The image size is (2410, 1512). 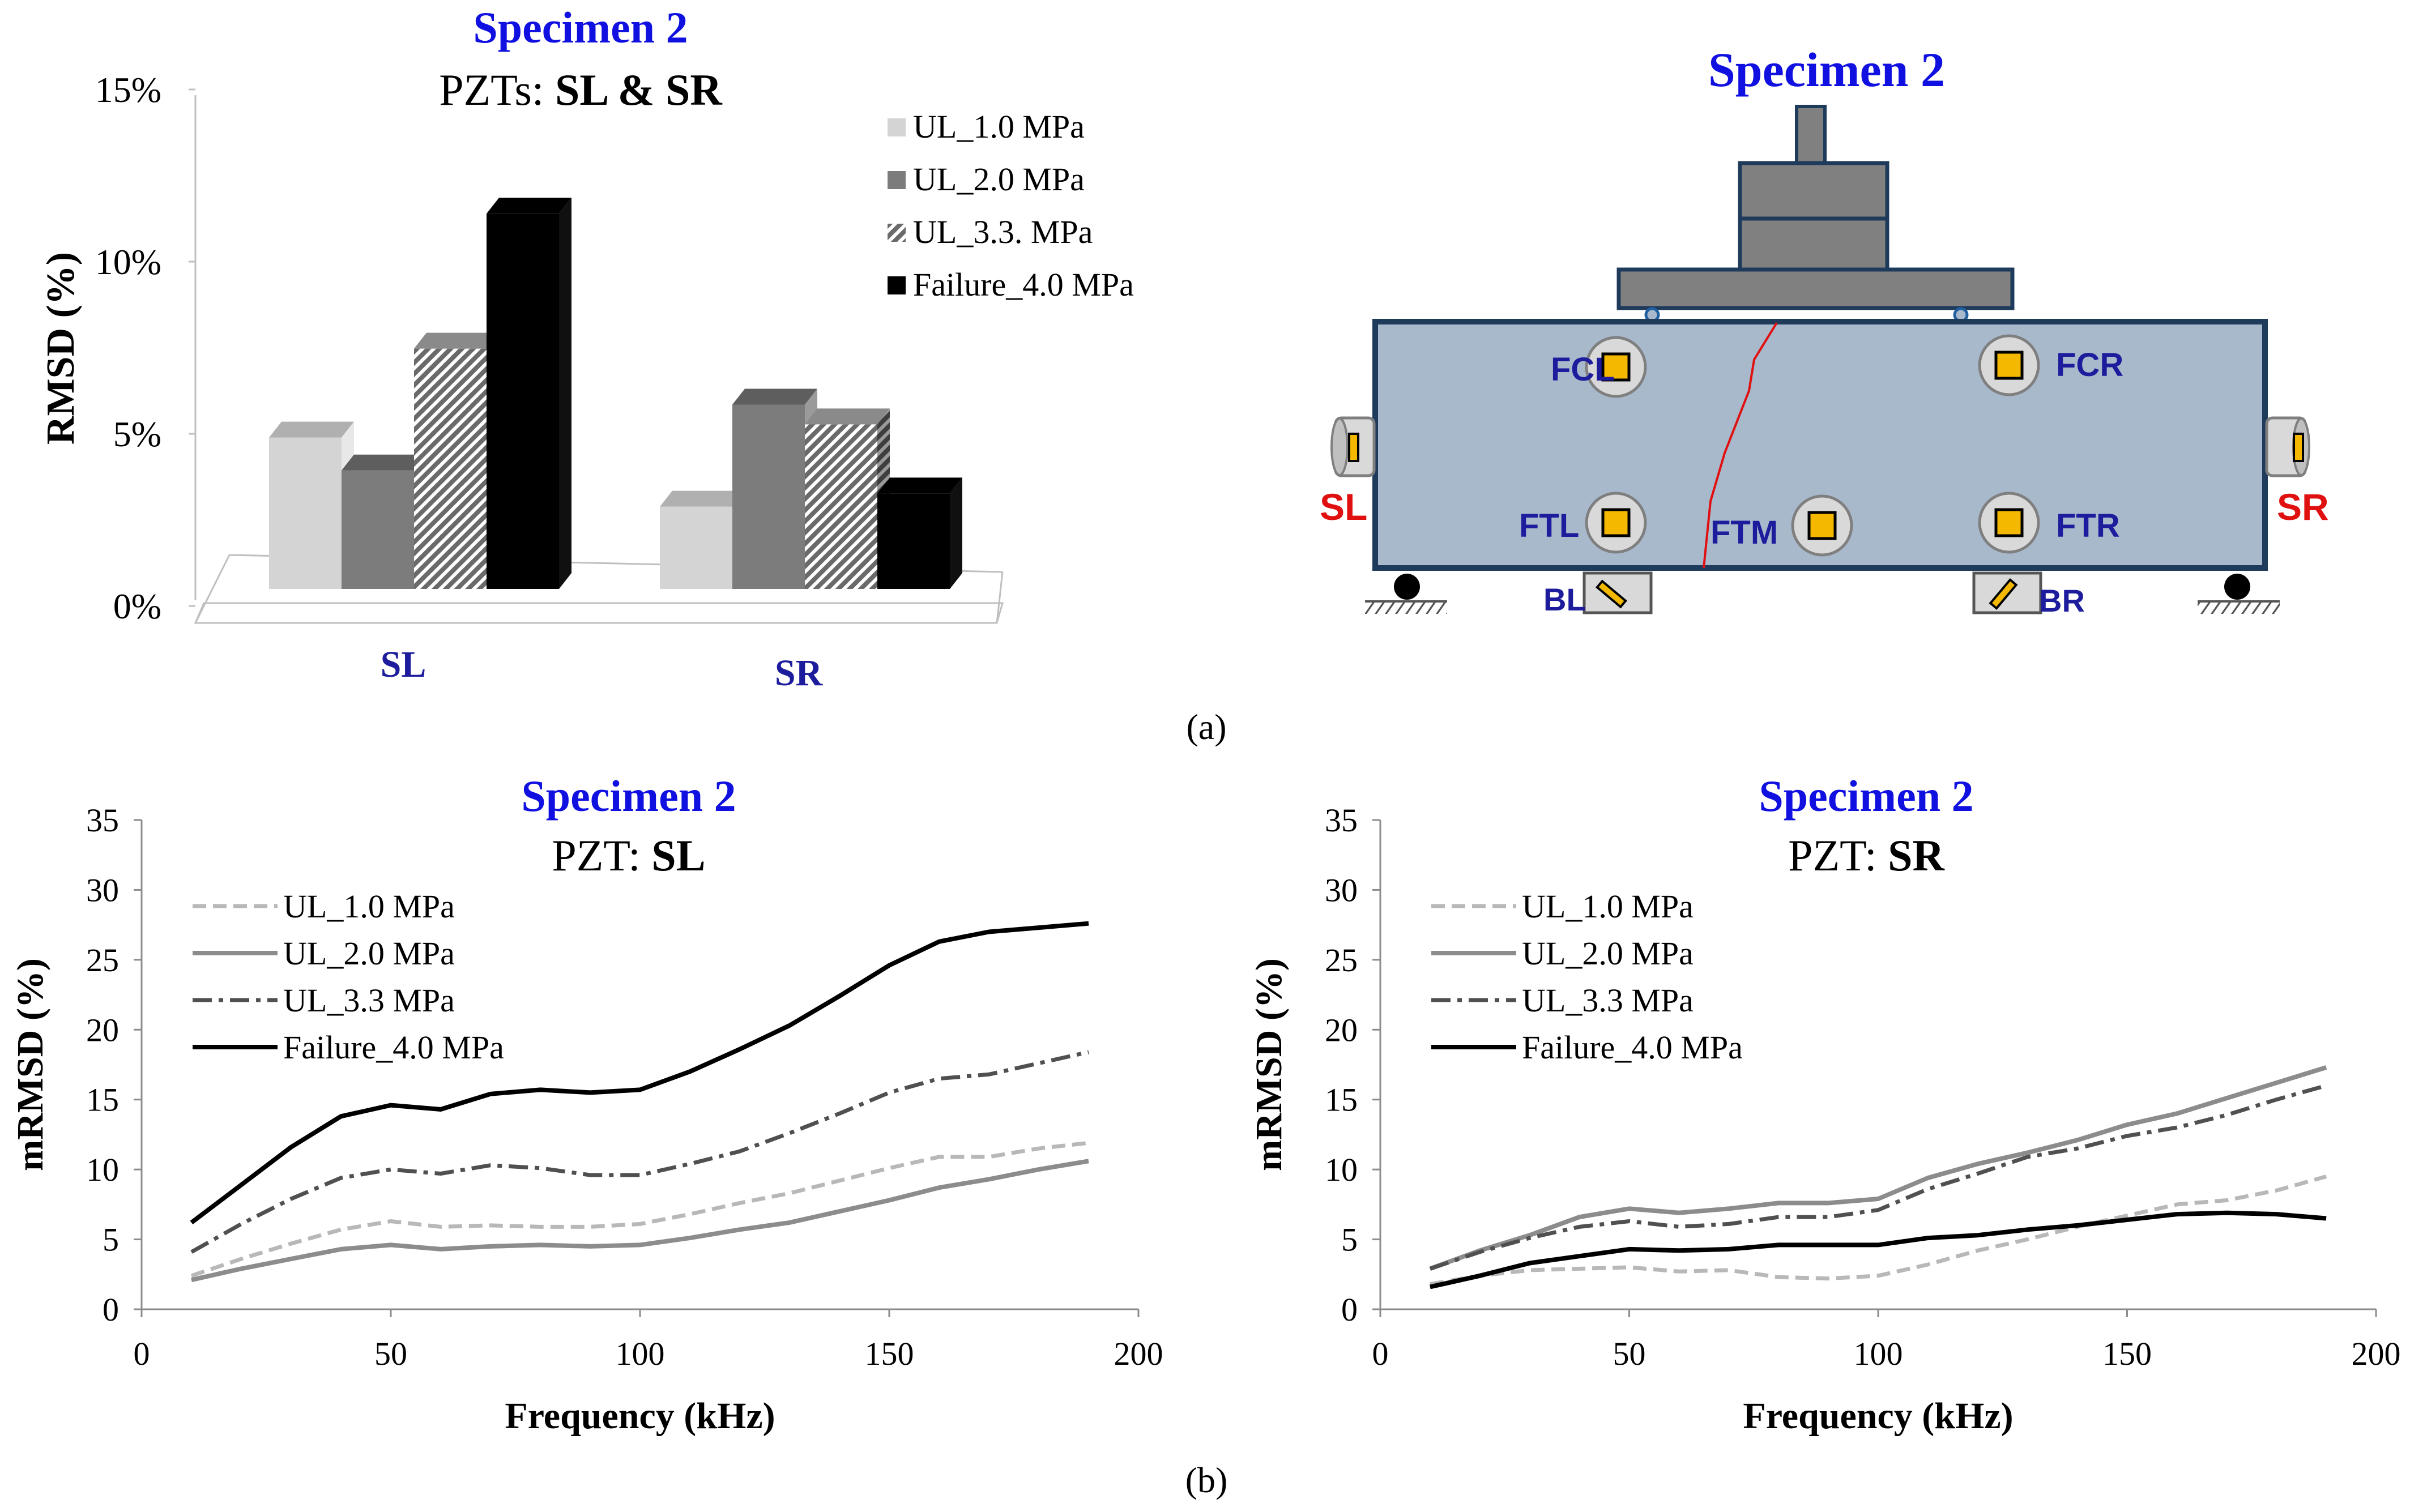 I want to click on sr-legend-item-ul-2-0-mpa: UL_2.0 MPa, so click(x=1562, y=953).